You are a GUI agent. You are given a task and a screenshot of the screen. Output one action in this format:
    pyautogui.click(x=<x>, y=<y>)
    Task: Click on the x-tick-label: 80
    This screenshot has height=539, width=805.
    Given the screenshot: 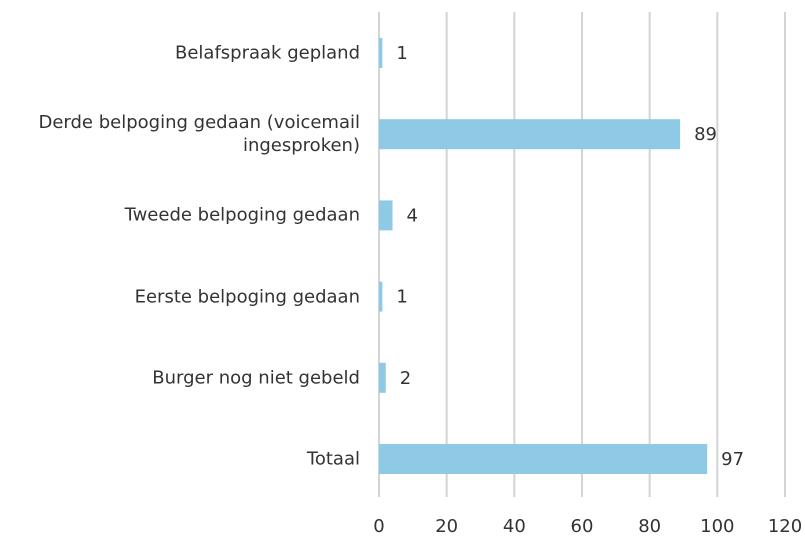 What is the action you would take?
    pyautogui.click(x=649, y=526)
    